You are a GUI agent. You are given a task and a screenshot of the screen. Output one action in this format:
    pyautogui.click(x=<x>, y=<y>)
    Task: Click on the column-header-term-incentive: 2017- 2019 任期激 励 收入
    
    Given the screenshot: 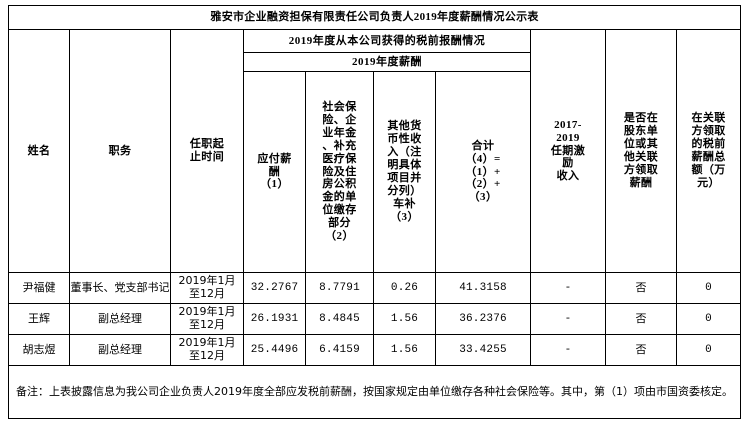 What is the action you would take?
    pyautogui.click(x=568, y=151)
    